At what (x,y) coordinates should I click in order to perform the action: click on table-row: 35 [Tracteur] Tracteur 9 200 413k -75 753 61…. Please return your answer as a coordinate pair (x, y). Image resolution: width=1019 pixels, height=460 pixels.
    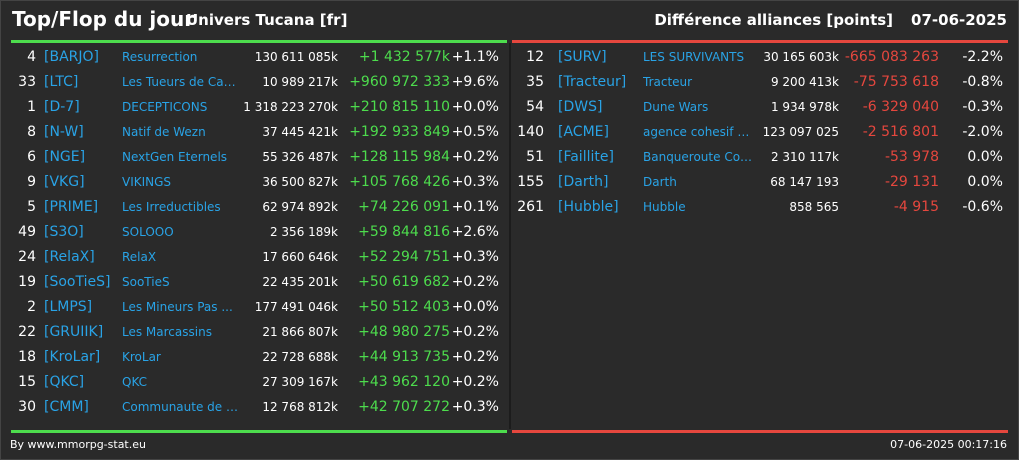
    Looking at the image, I should click on (765, 82).